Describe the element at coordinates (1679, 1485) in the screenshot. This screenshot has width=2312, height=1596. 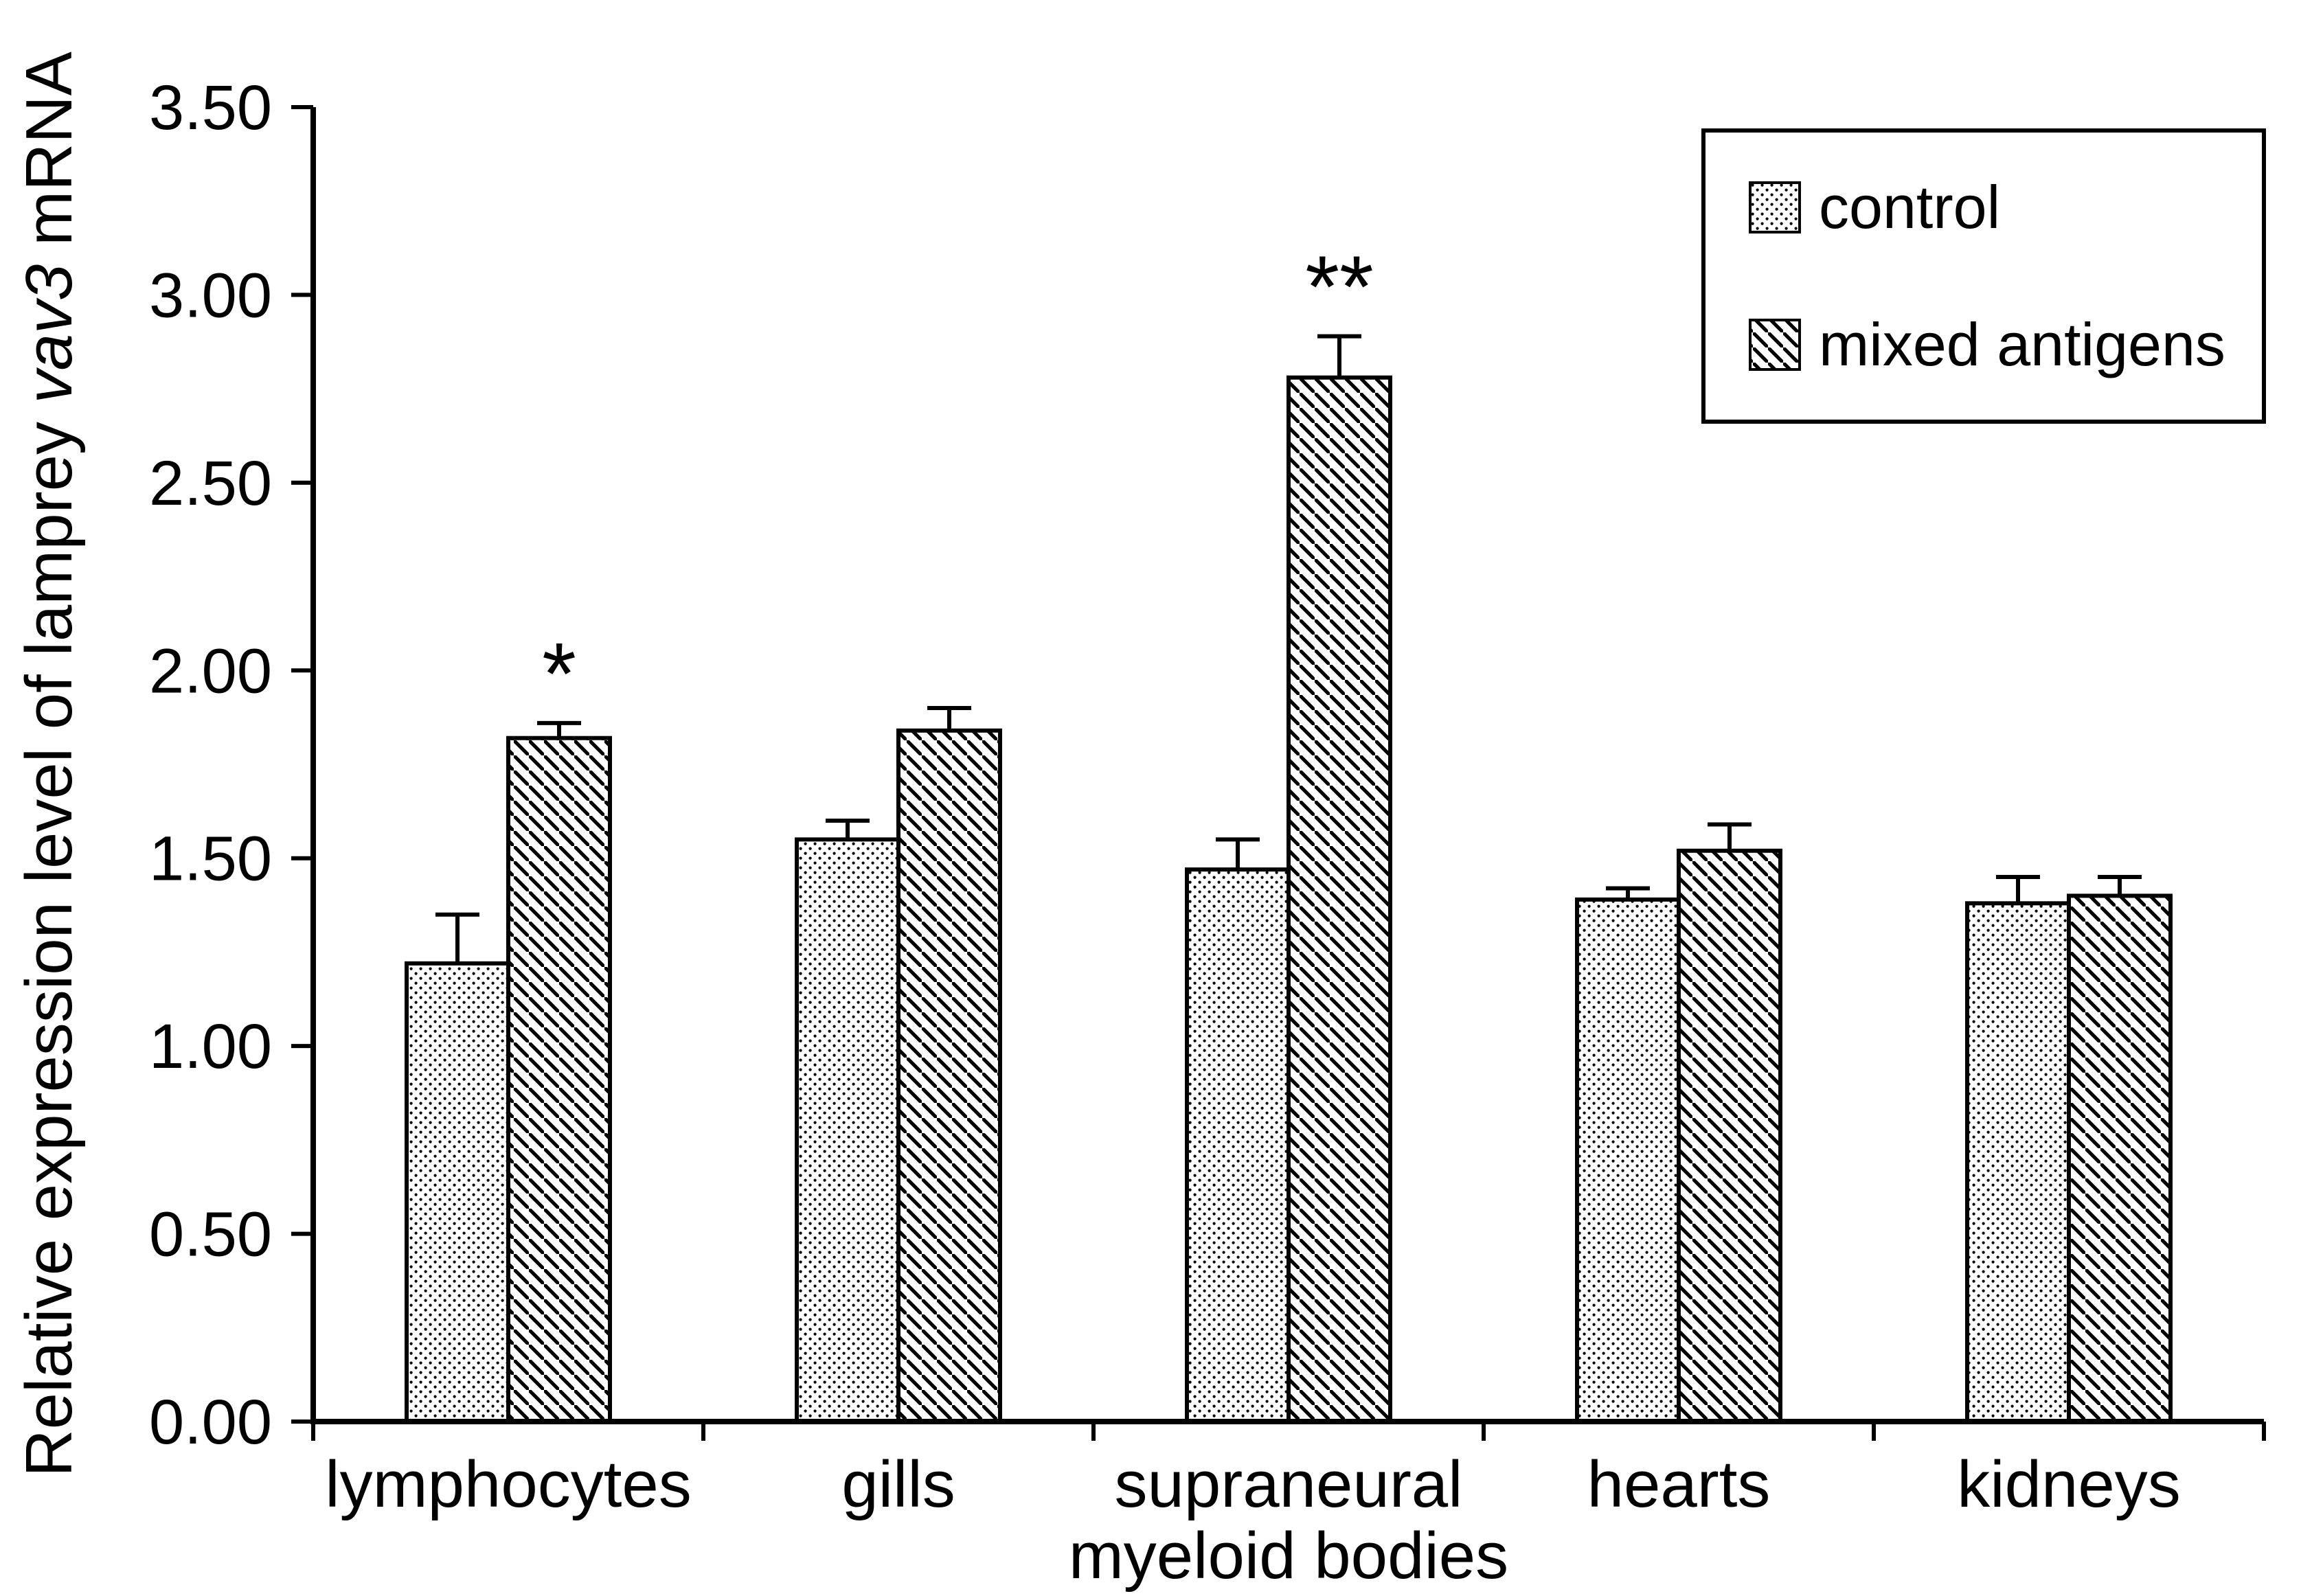
I see `x-category-label: hearts` at that location.